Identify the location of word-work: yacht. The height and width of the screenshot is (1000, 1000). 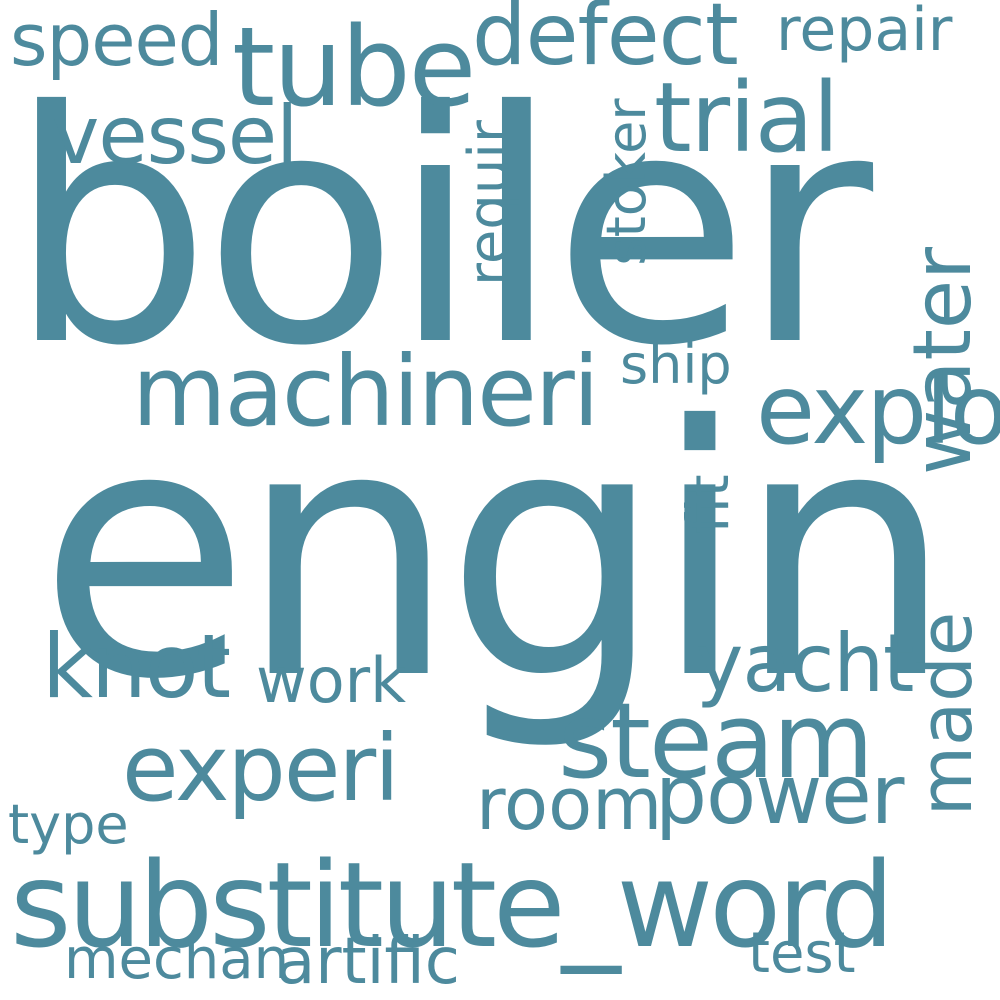
(805, 663).